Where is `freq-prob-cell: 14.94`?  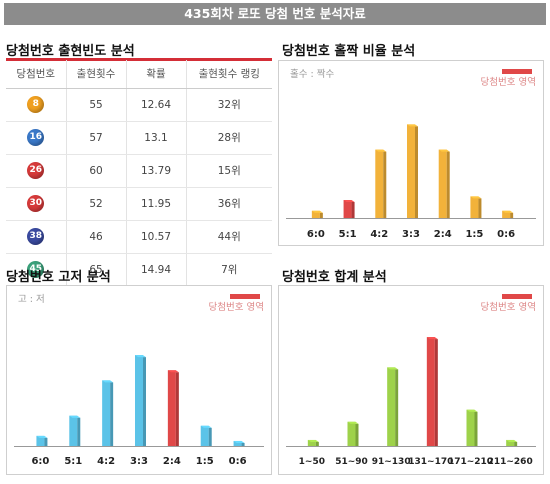 freq-prob-cell: 14.94 is located at coordinates (156, 270).